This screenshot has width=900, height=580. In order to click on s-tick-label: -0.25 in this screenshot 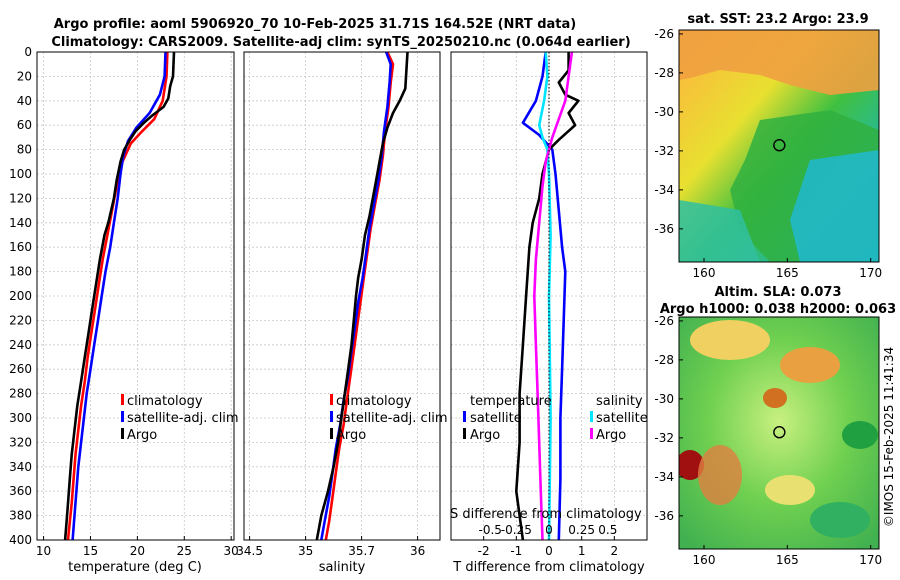, I will do `click(516, 530)`.